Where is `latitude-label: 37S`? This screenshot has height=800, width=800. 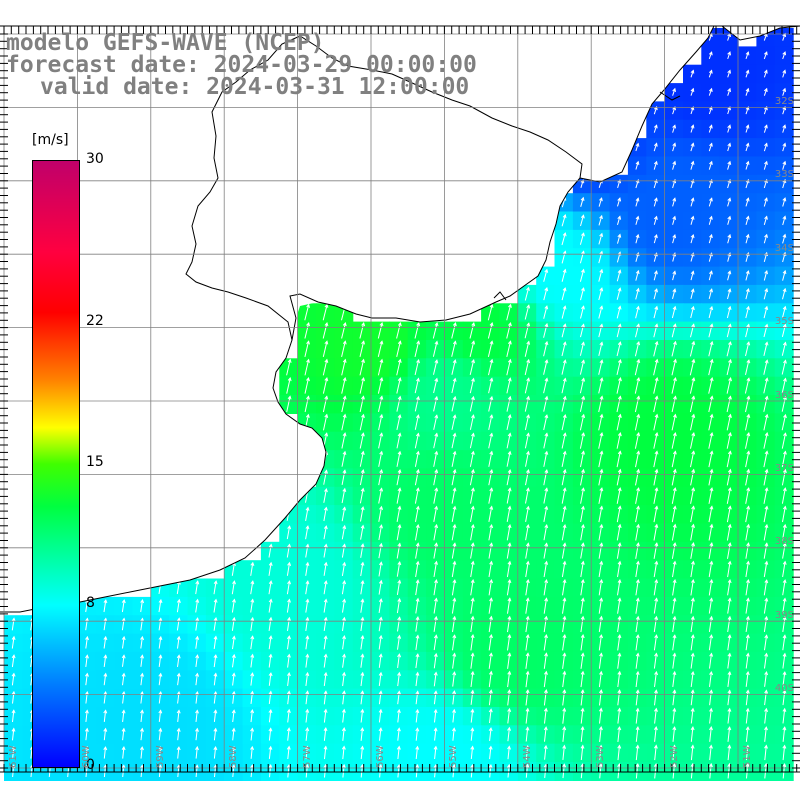
latitude-label: 37S is located at coordinates (784, 468).